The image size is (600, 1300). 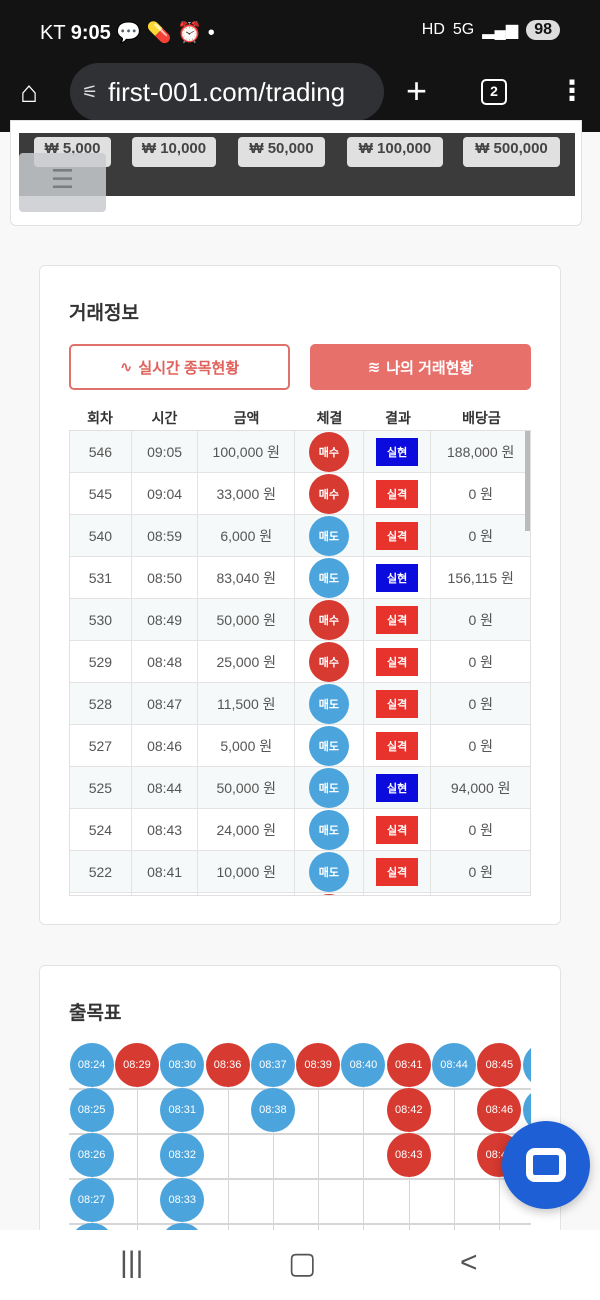 What do you see at coordinates (100, 829) in the screenshot?
I see `cell-text: 524` at bounding box center [100, 829].